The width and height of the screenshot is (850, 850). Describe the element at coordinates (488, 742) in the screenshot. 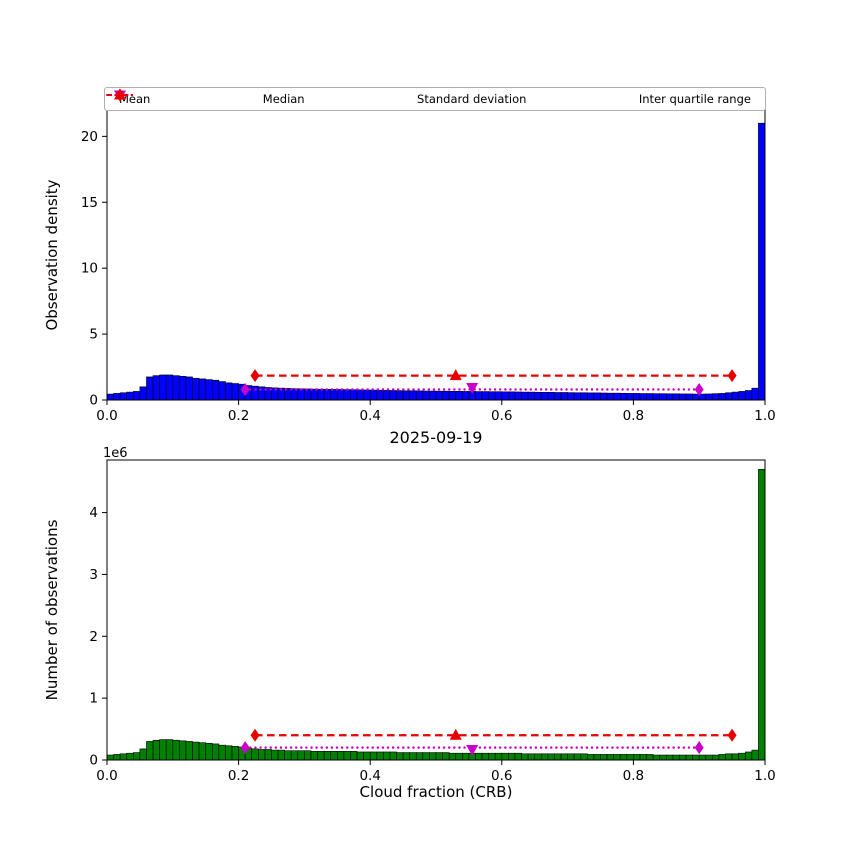

I see `annotations` at that location.